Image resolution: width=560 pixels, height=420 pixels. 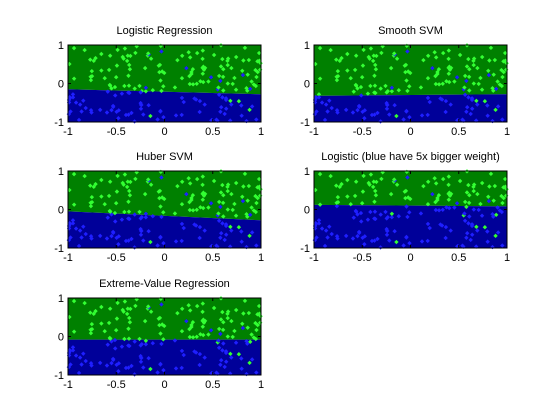 I want to click on y-tick-label: 0, so click(x=307, y=211).